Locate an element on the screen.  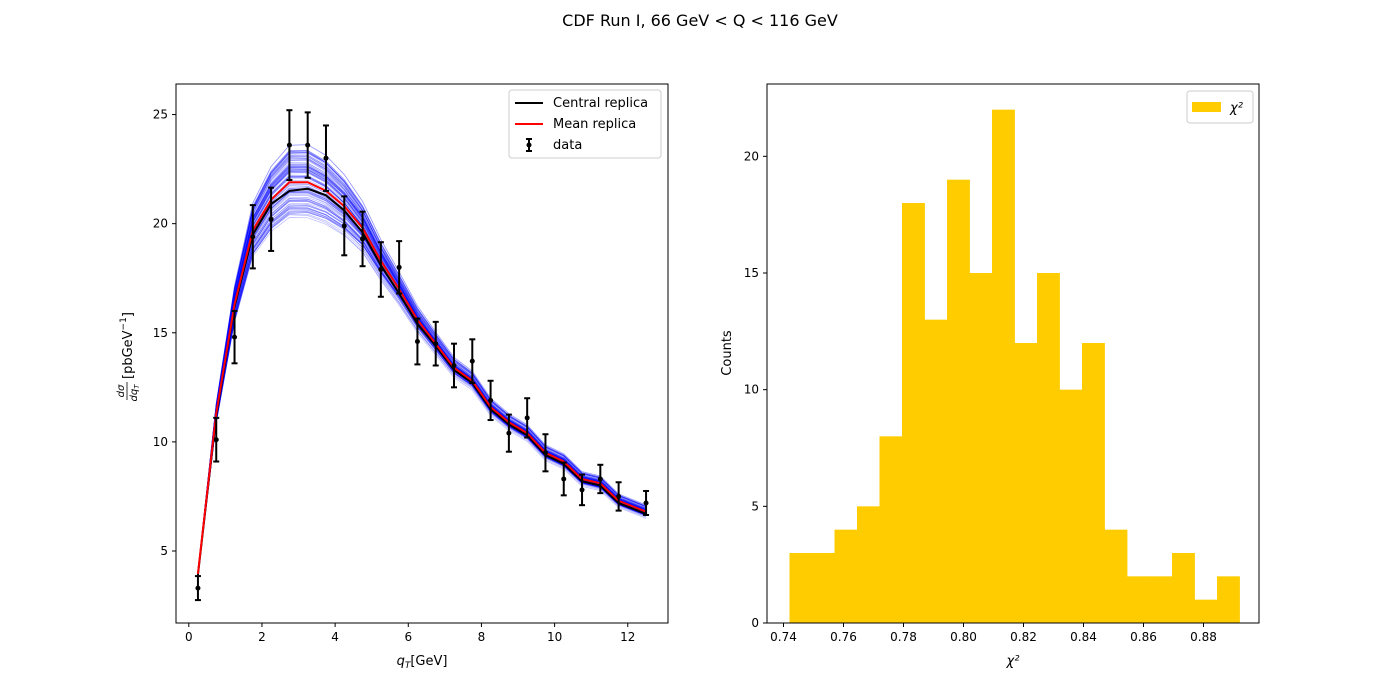
right-x-tick-label-7: 0.88 is located at coordinates (1203, 637).